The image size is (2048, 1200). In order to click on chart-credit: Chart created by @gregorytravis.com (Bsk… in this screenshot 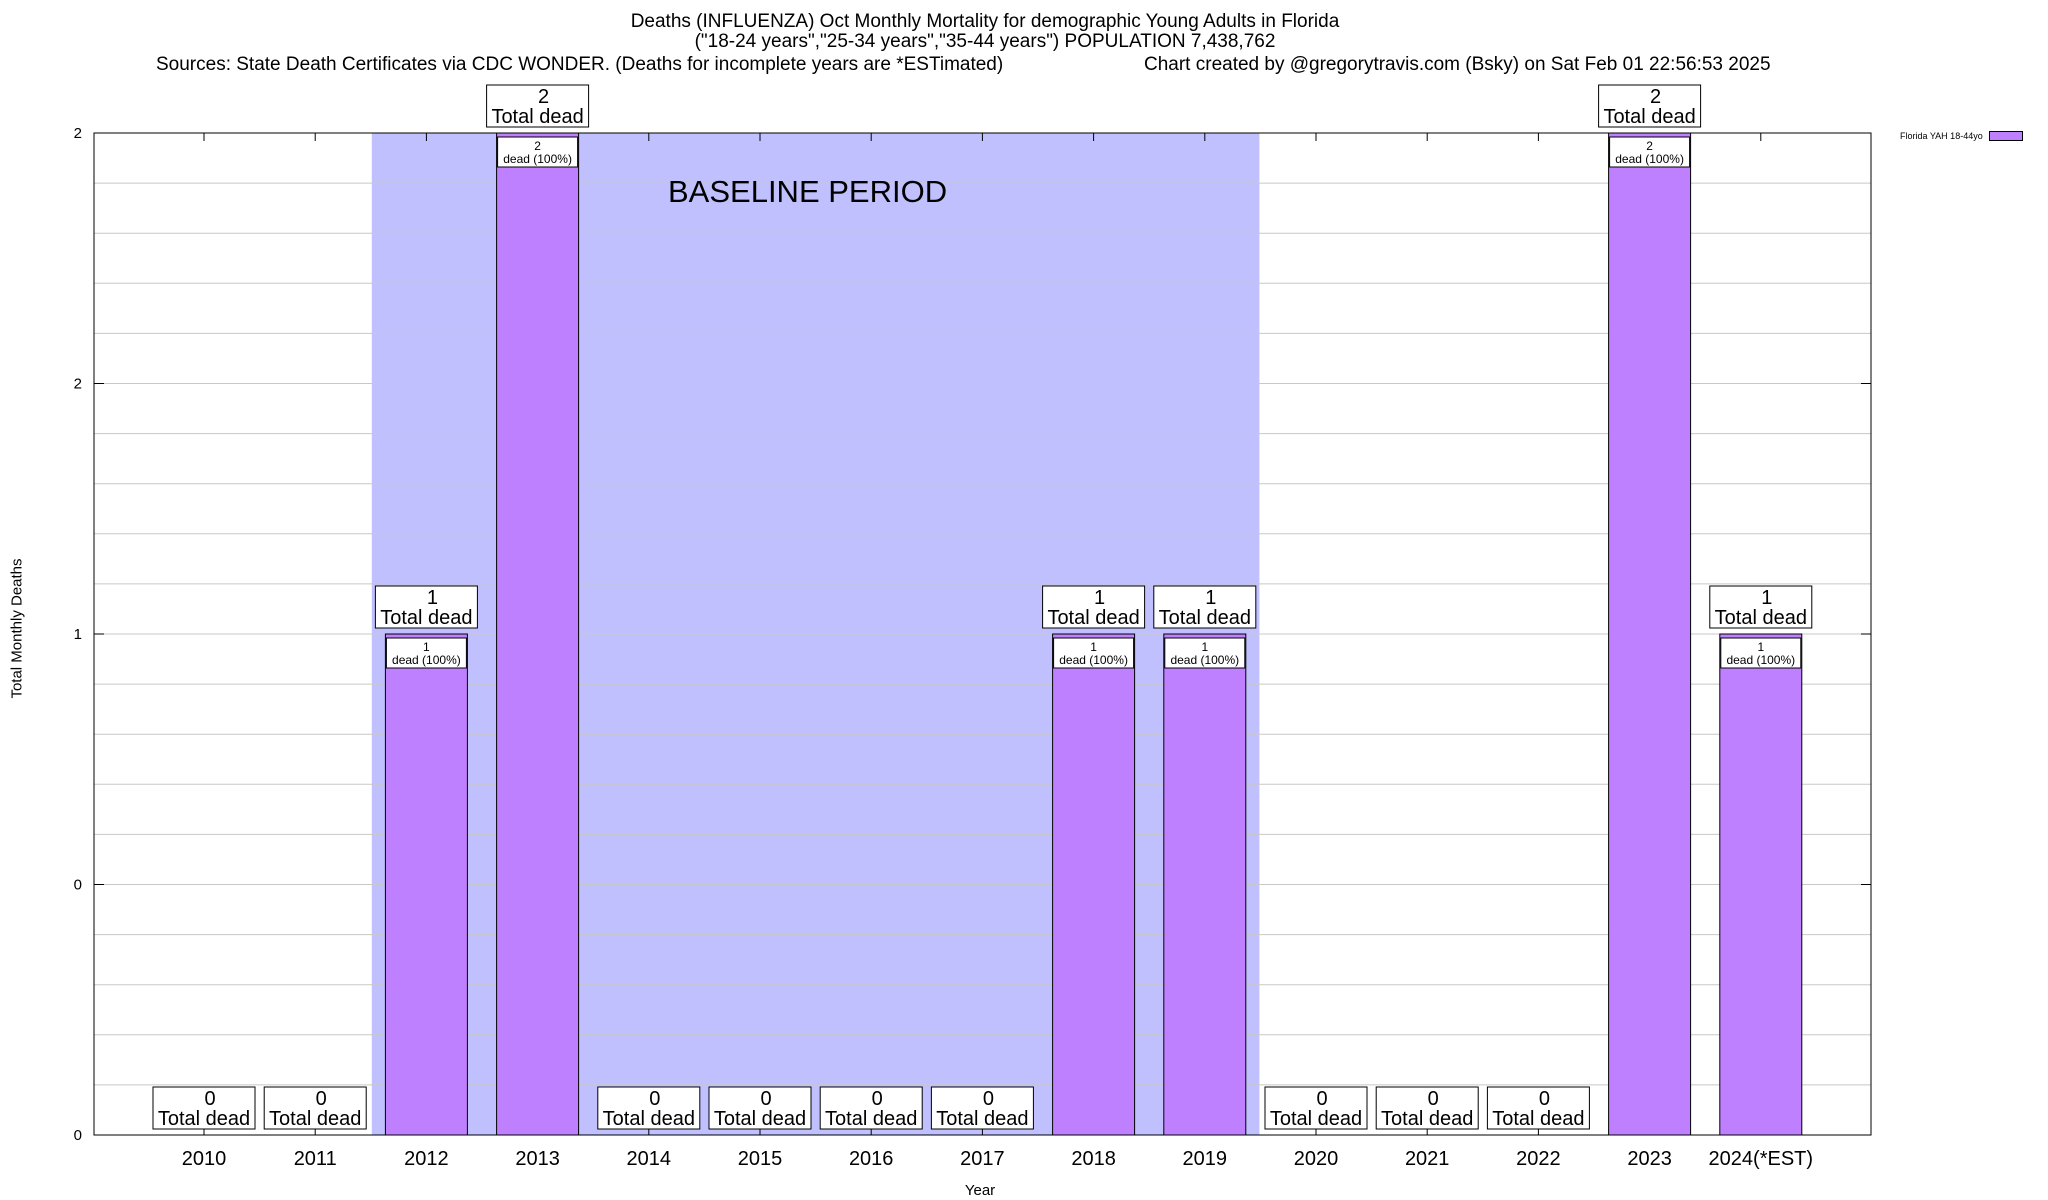, I will do `click(1457, 64)`.